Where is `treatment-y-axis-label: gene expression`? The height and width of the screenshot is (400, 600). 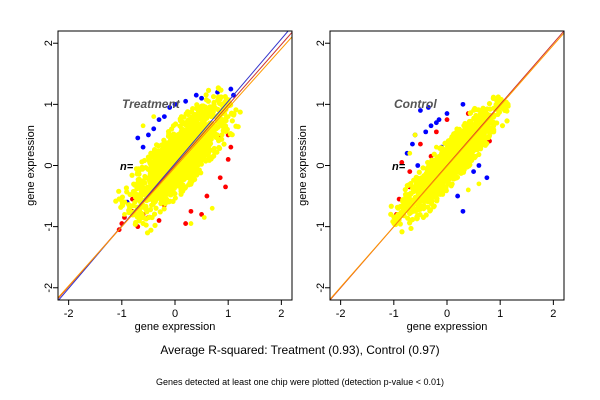
treatment-y-axis-label: gene expression is located at coordinates (31, 165).